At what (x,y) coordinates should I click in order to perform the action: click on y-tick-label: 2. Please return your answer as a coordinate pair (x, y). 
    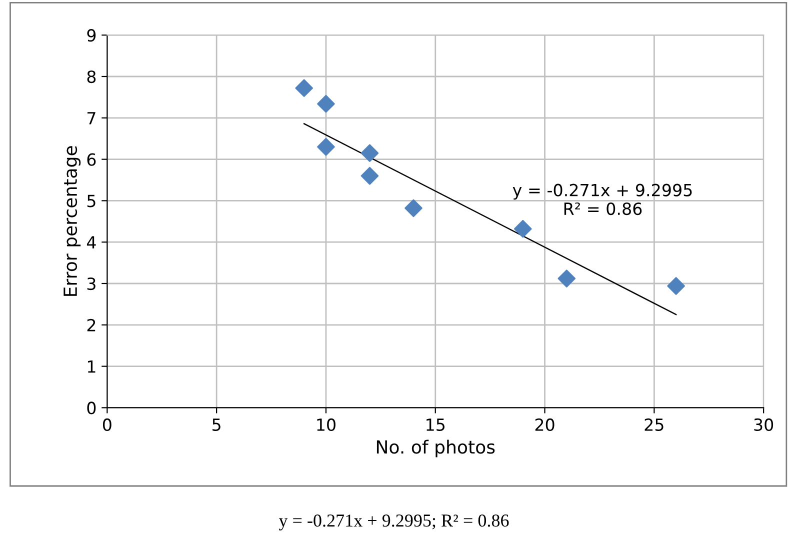
    Looking at the image, I should click on (91, 325).